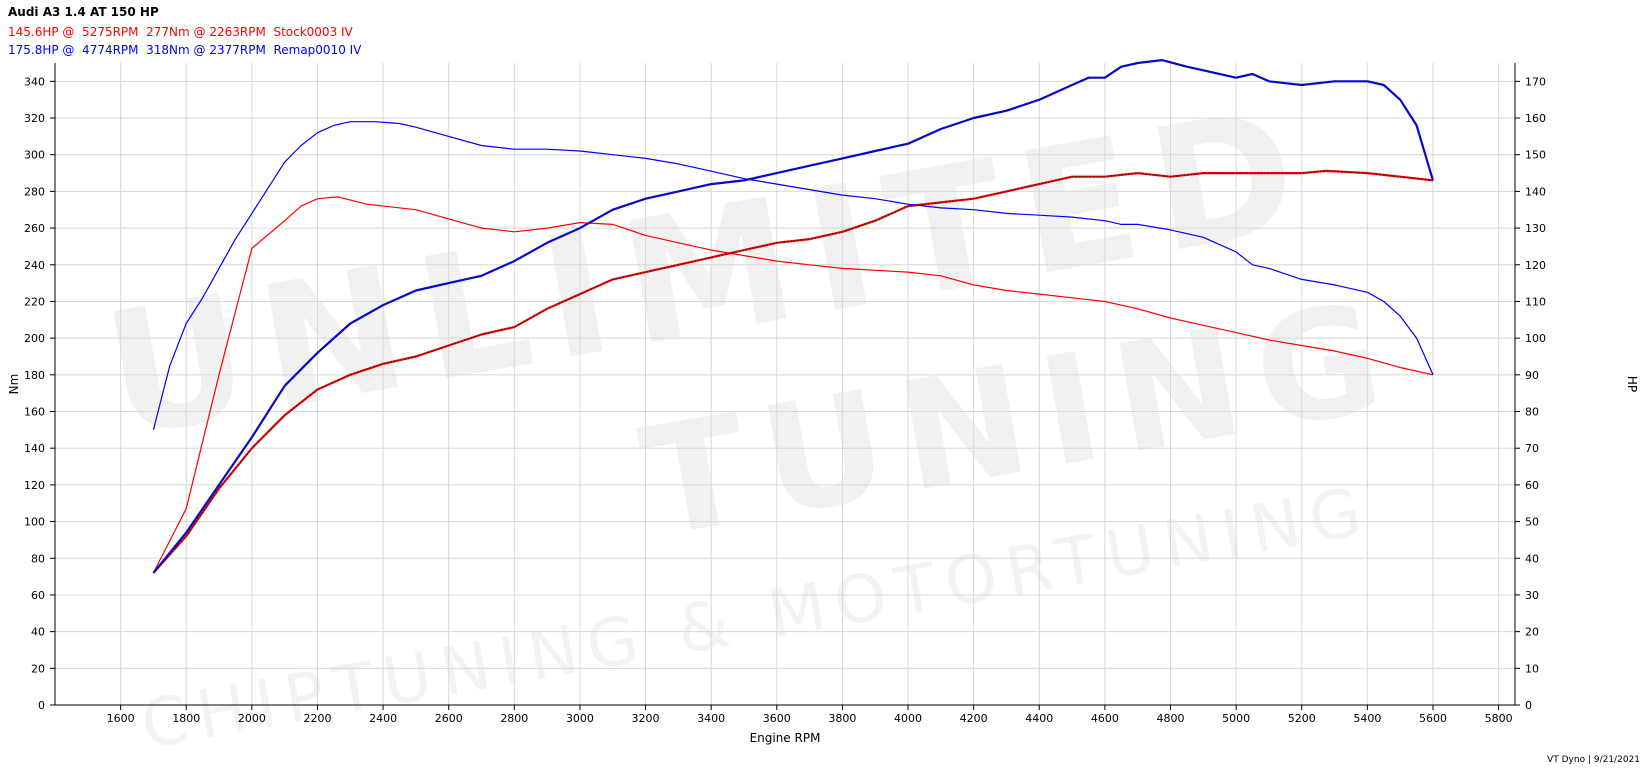 This screenshot has width=1648, height=769. I want to click on x-tick-label: 4400, so click(1039, 718).